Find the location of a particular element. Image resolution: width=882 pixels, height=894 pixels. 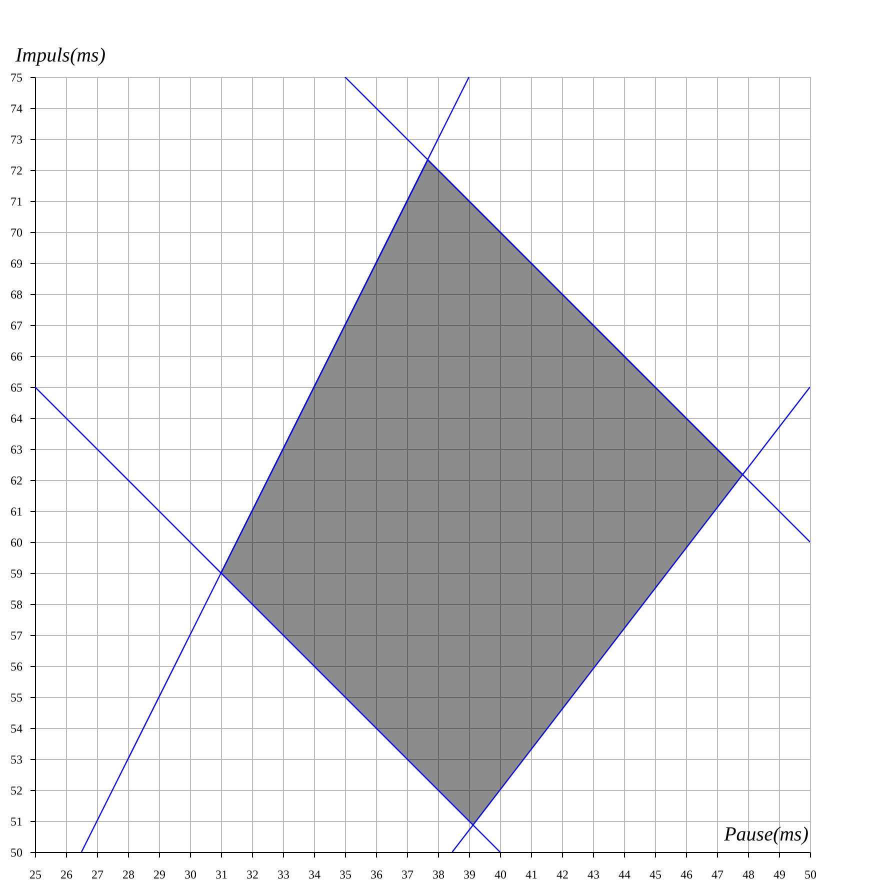

y-tick-label: 57 is located at coordinates (16, 635).